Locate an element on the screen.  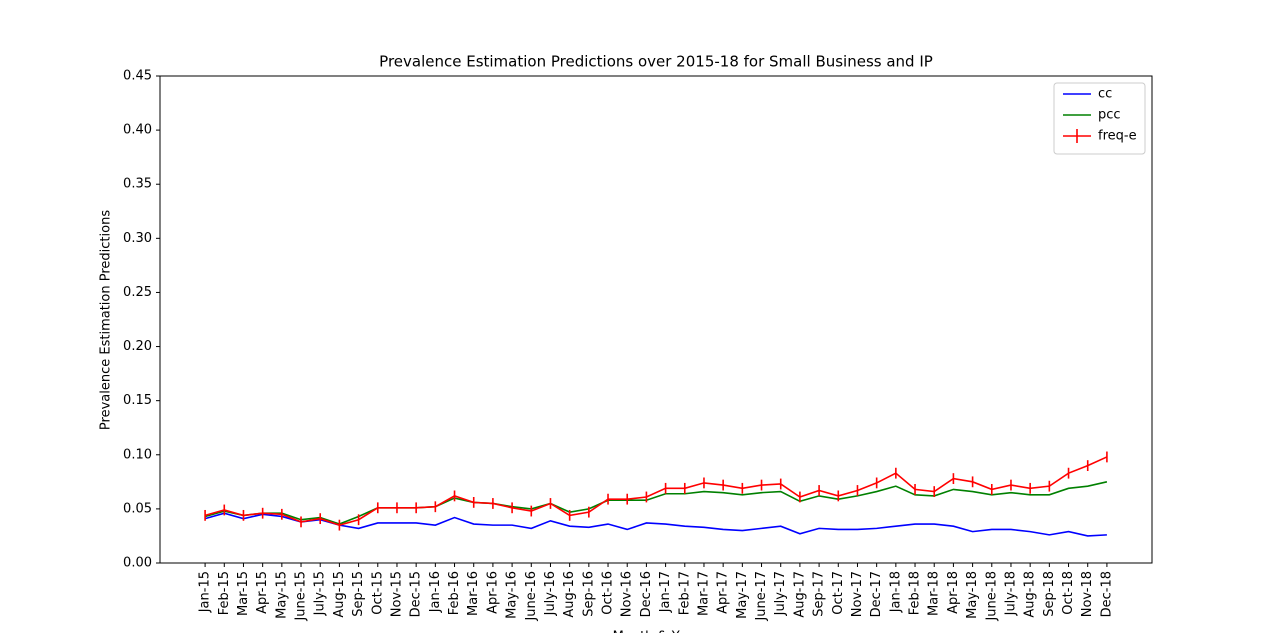
x-tick-label: Sep-16 is located at coordinates (588, 594).